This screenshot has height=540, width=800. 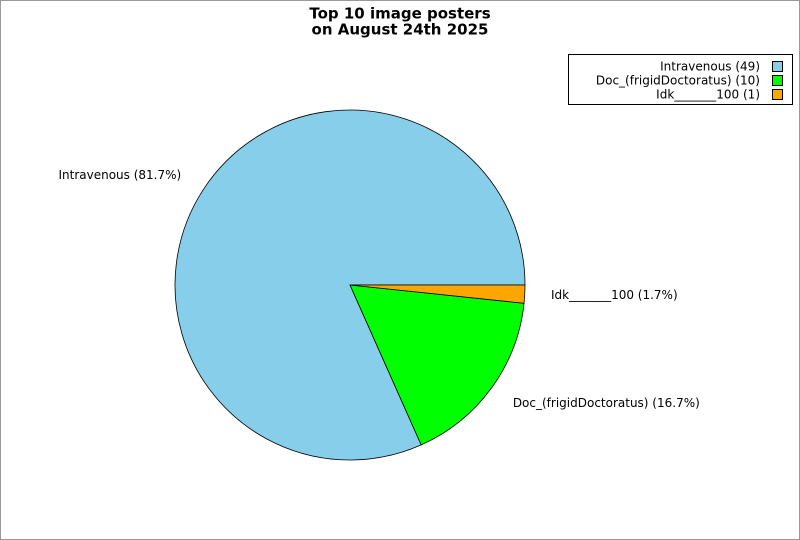 I want to click on legend-label: Doc_(frigidDoctoratus) (10), so click(x=678, y=81).